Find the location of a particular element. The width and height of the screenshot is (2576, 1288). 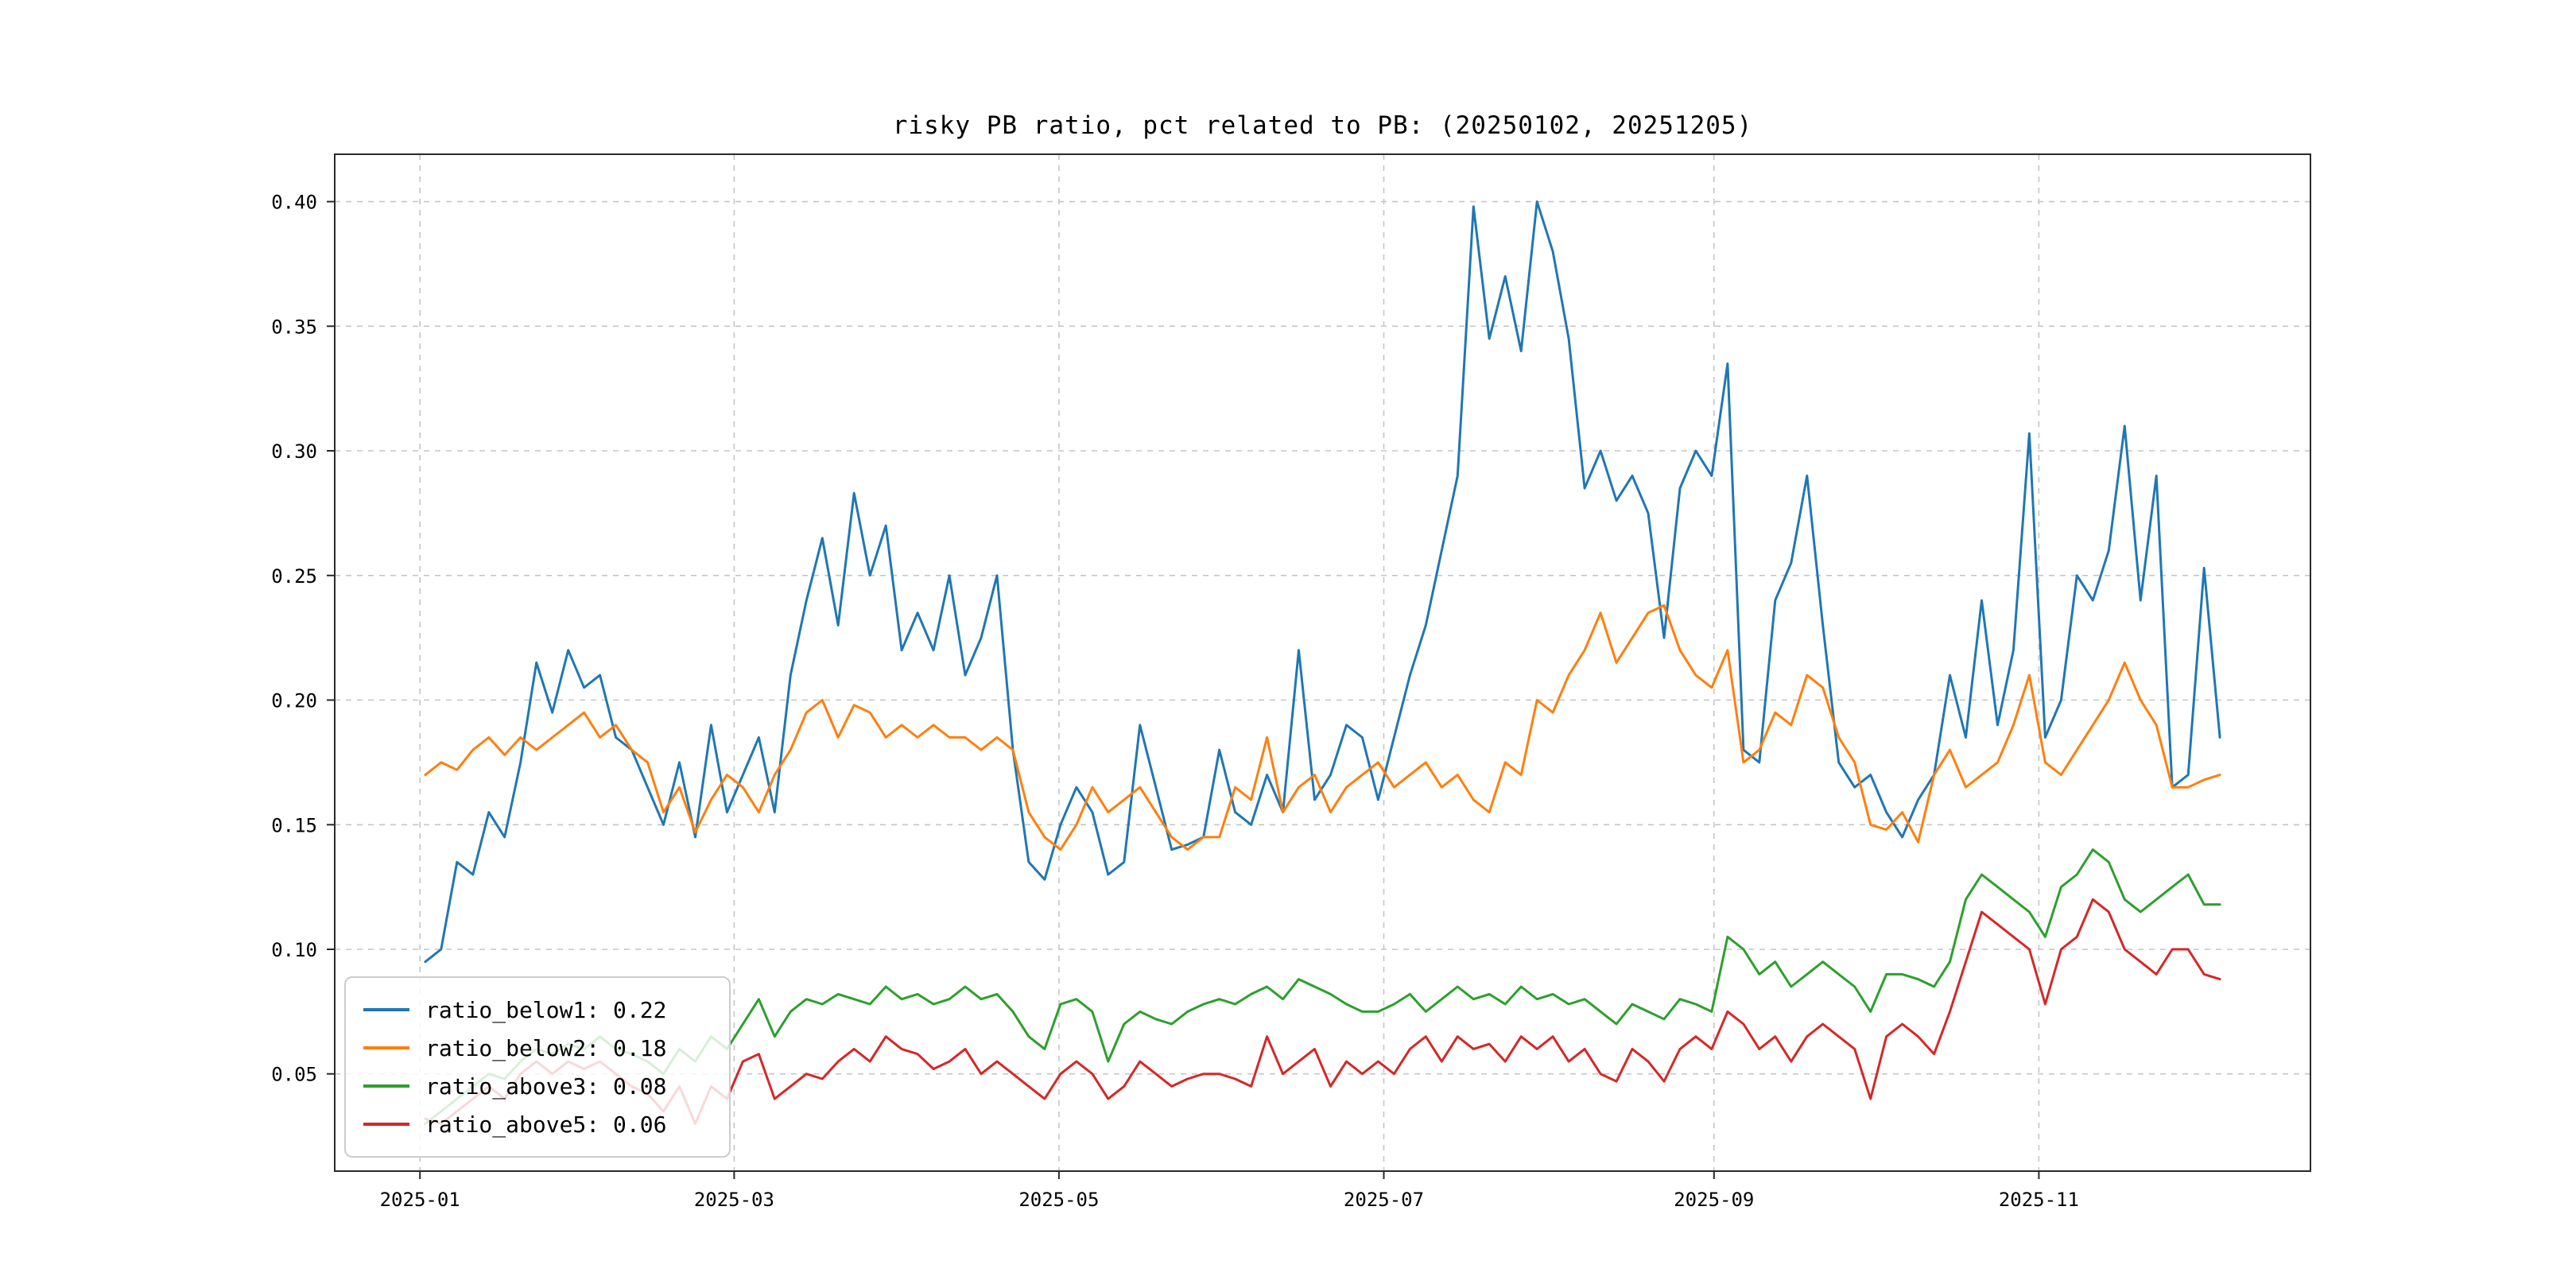

legend-item-ratio_above3: ratio_above3: 0.08 is located at coordinates (538, 1086).